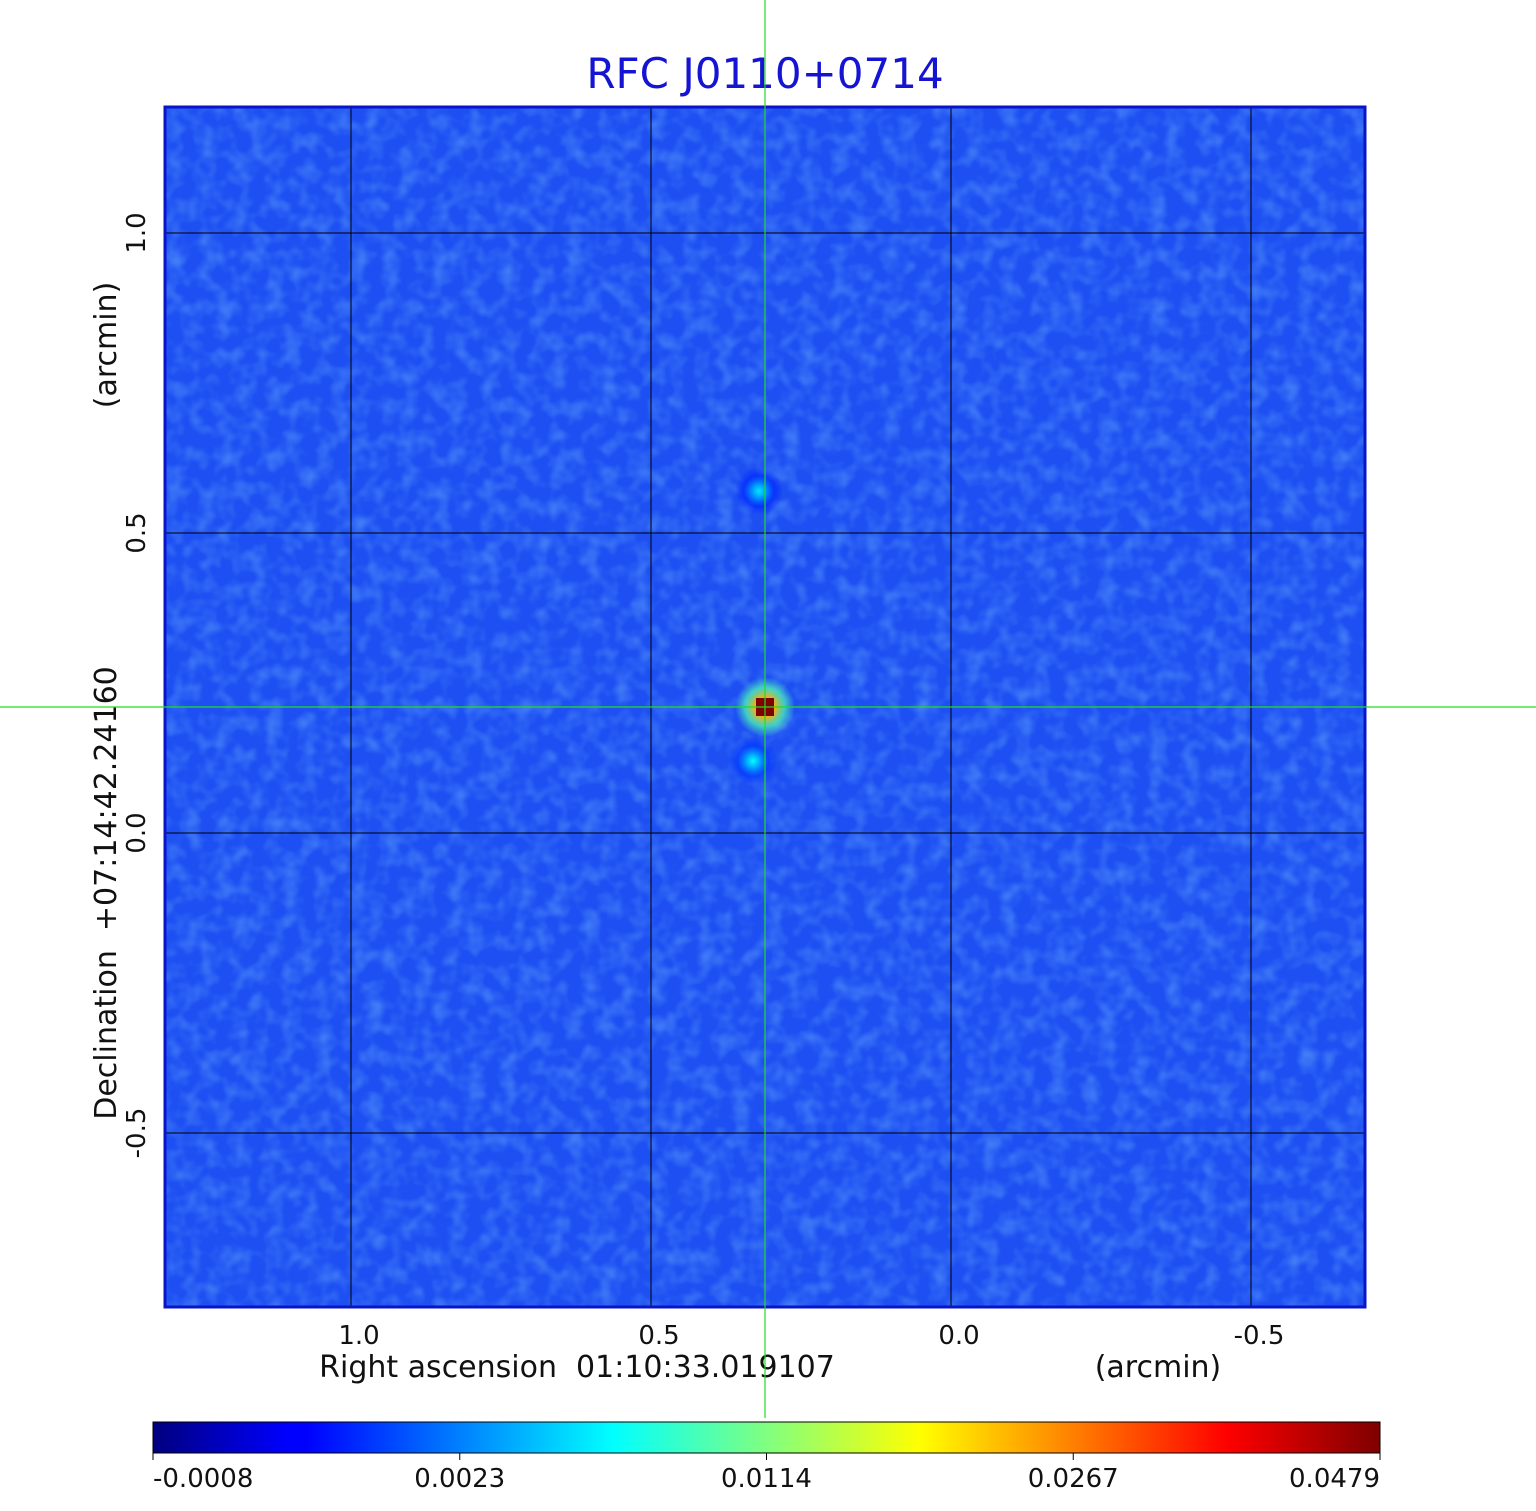 Image resolution: width=1536 pixels, height=1511 pixels. What do you see at coordinates (459, 1479) in the screenshot?
I see `colorbar-tick-label: 0.0023` at bounding box center [459, 1479].